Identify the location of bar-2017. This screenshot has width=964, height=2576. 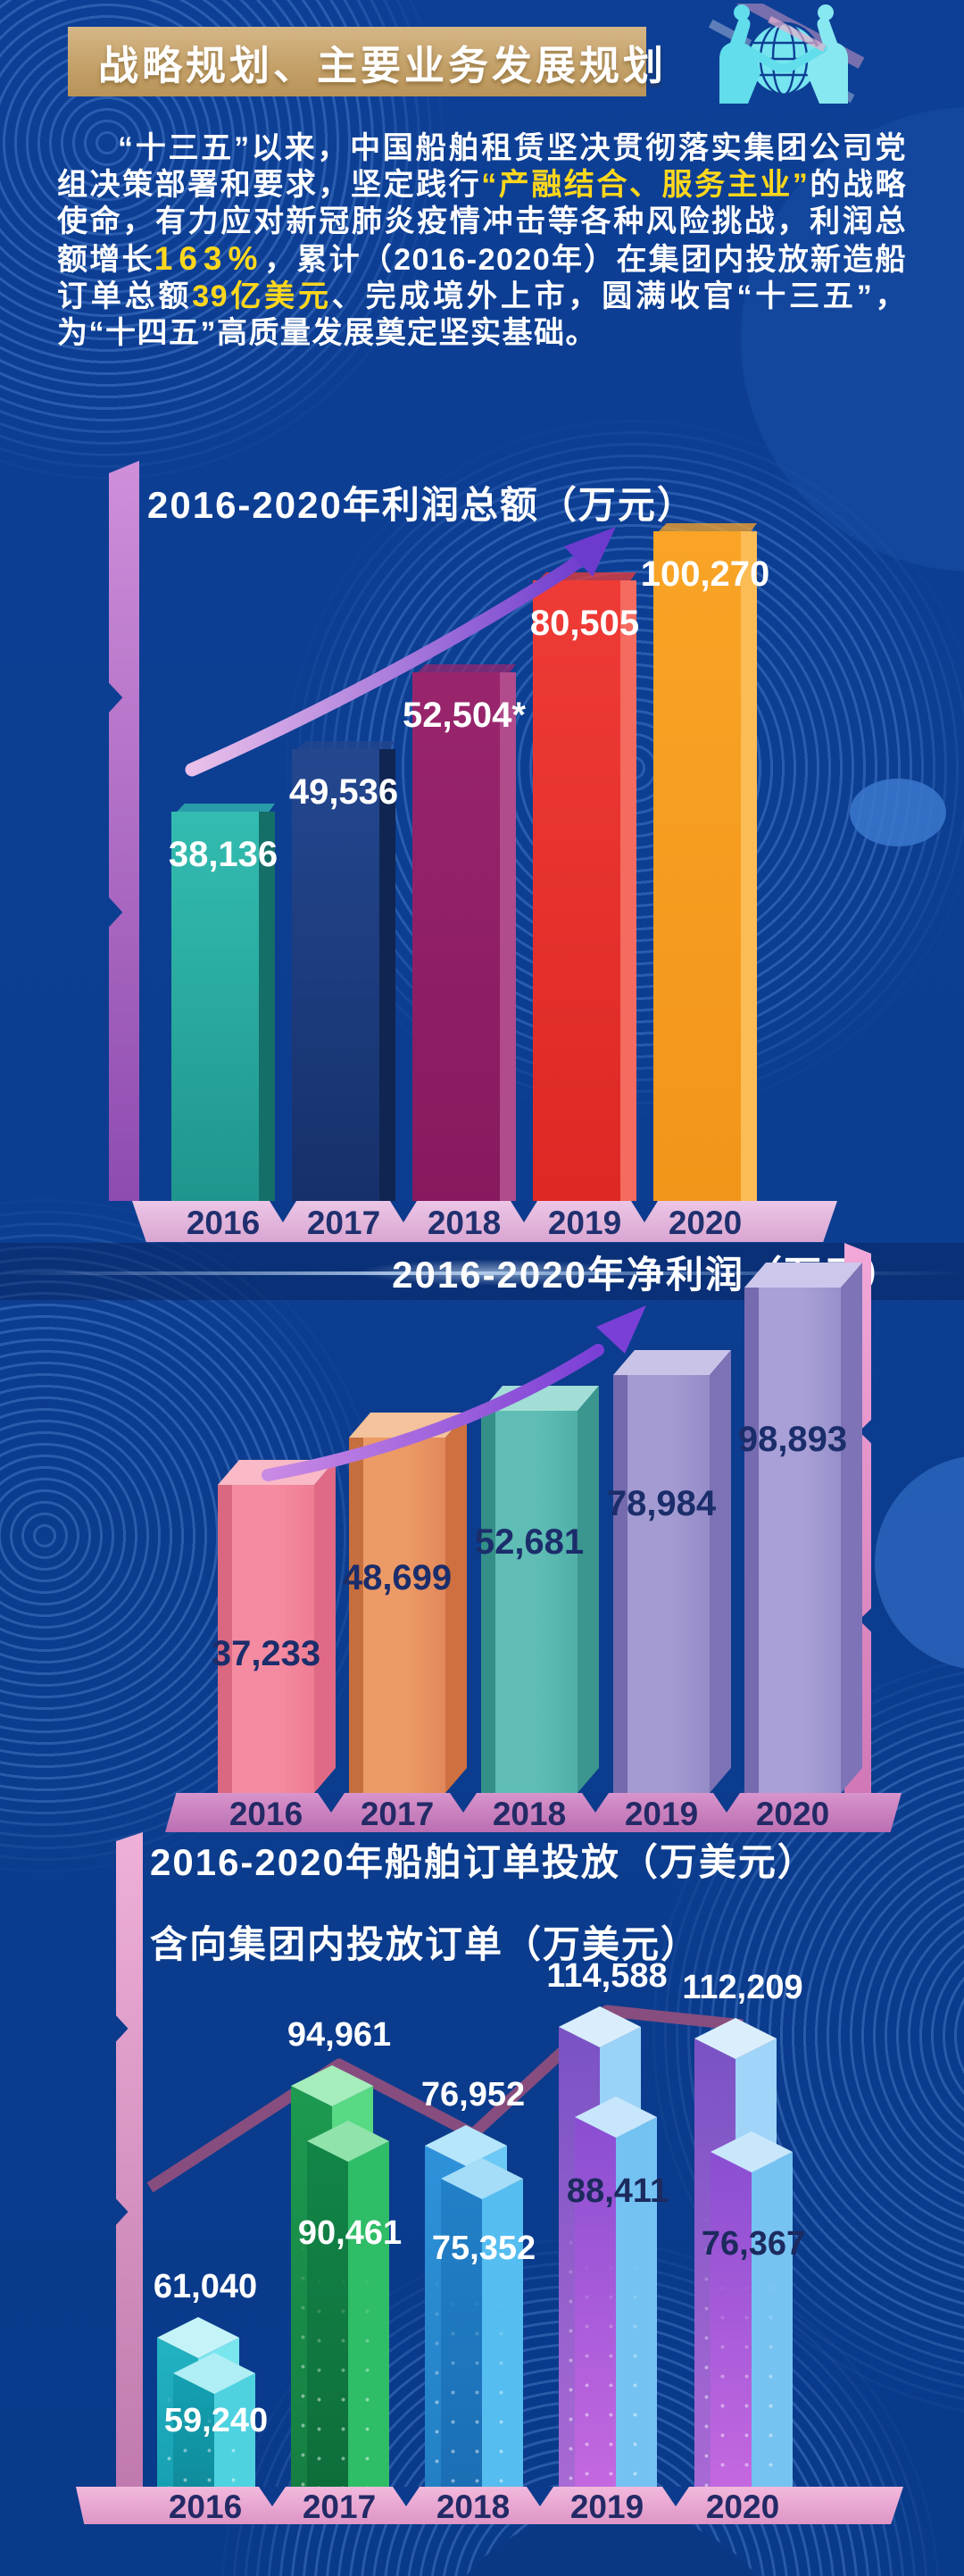
(408, 1603).